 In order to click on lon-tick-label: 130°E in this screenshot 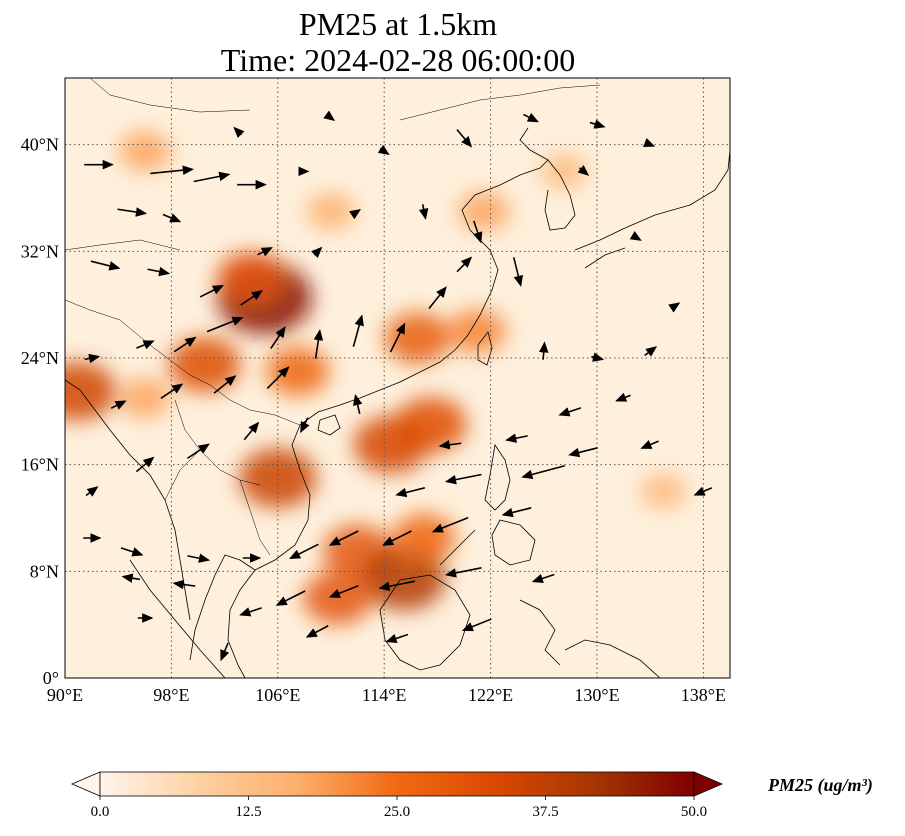, I will do `click(596, 695)`.